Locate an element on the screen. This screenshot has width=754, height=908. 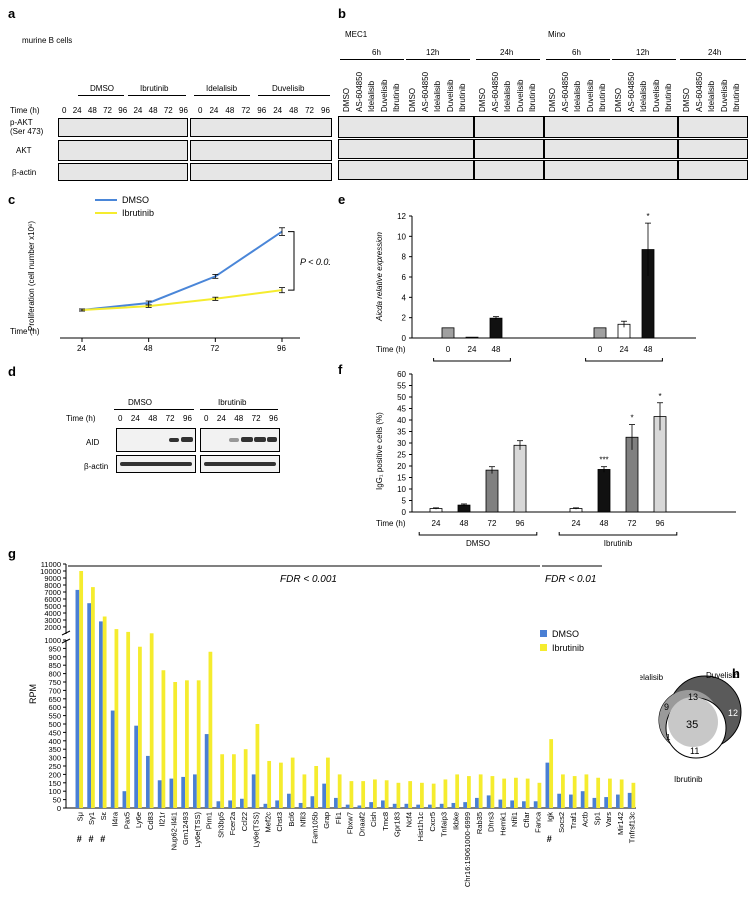
time-bracket is located at coordinates (372, 59).